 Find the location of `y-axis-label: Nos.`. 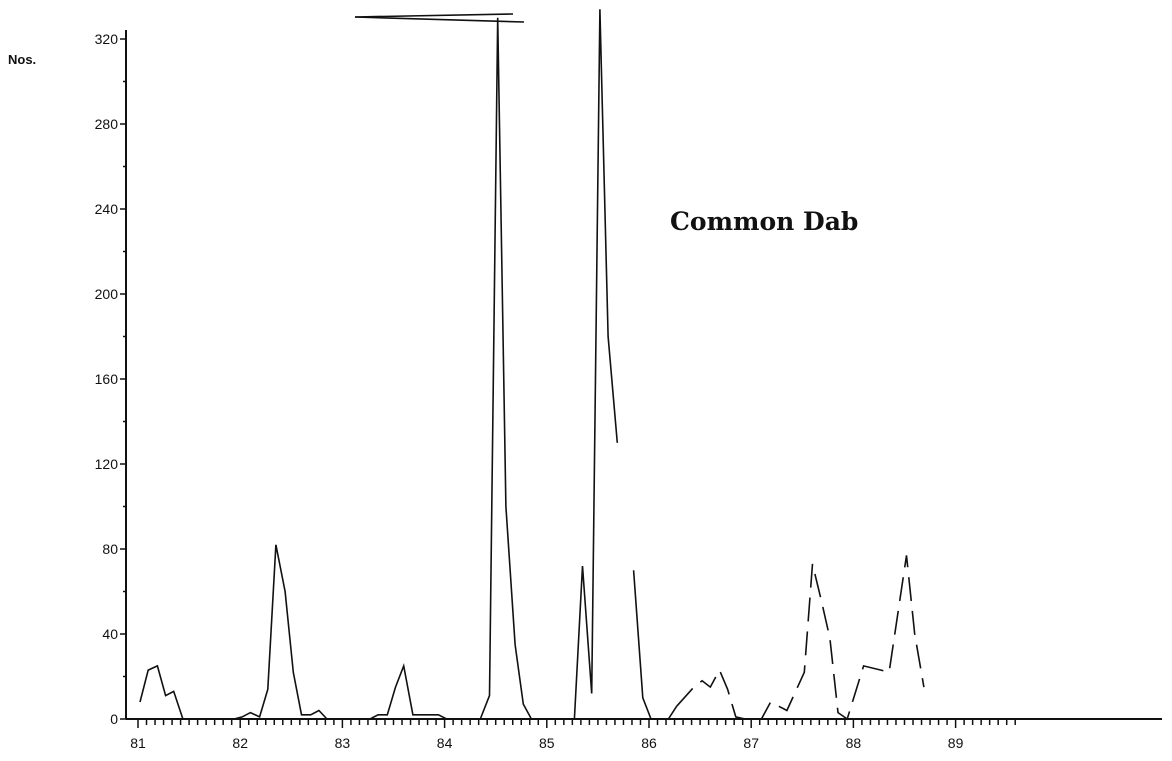

y-axis-label: Nos. is located at coordinates (22, 59).